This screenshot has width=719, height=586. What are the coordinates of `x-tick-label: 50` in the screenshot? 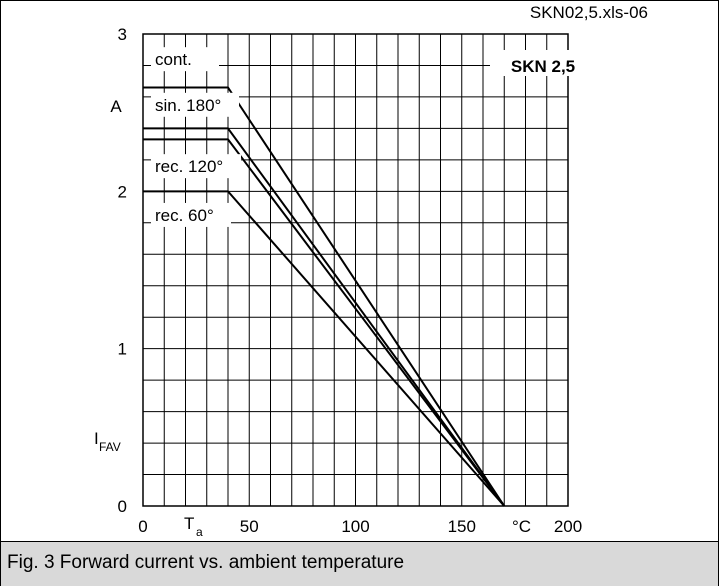 It's located at (249, 526).